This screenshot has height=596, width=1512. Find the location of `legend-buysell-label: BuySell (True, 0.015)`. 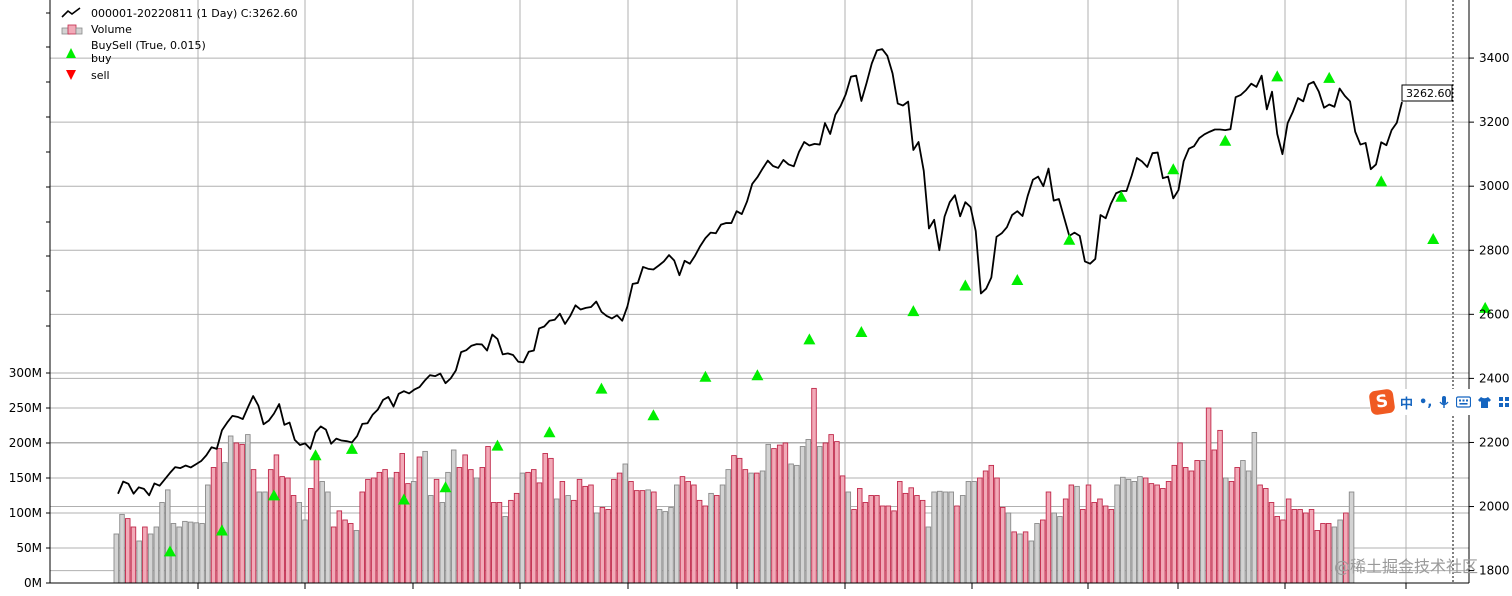

legend-buysell-label: BuySell (True, 0.015) is located at coordinates (148, 45).